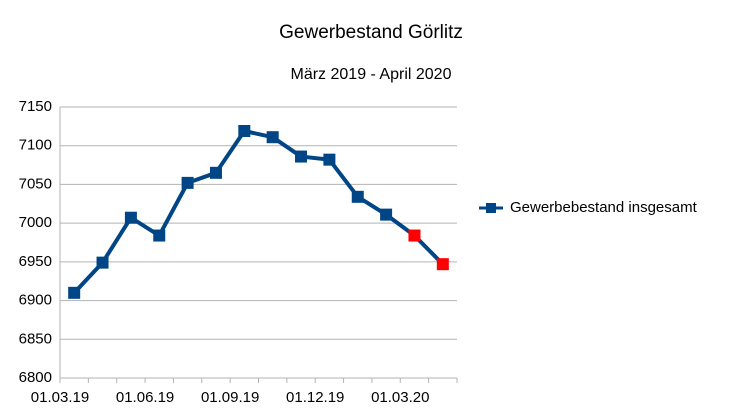  What do you see at coordinates (604, 207) in the screenshot?
I see `legend-label: Gewerbebestand insgesamt` at bounding box center [604, 207].